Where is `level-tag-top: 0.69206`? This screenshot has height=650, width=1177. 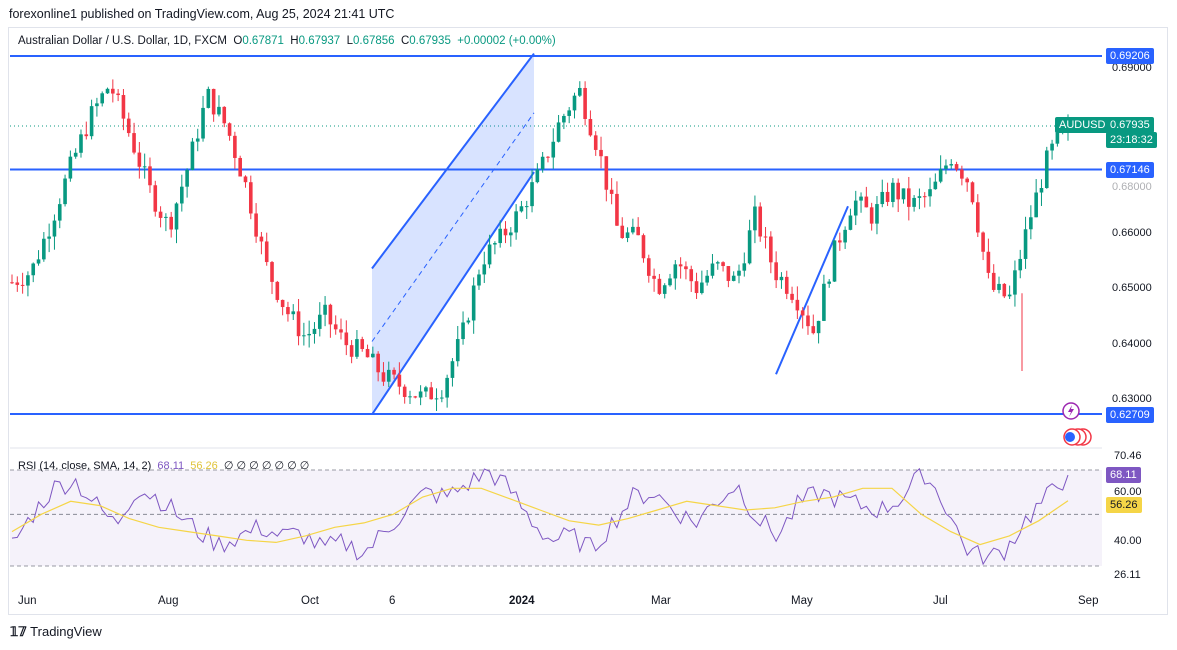
level-tag-top: 0.69206 is located at coordinates (1130, 56).